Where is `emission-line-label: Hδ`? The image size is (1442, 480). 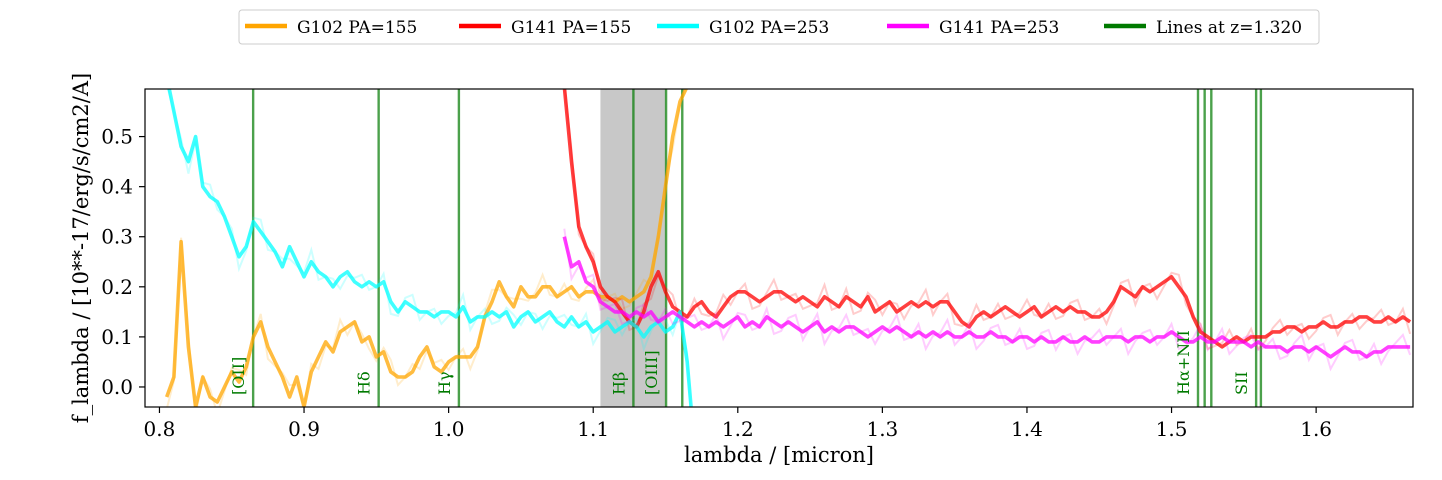
emission-line-label: Hδ is located at coordinates (364, 383).